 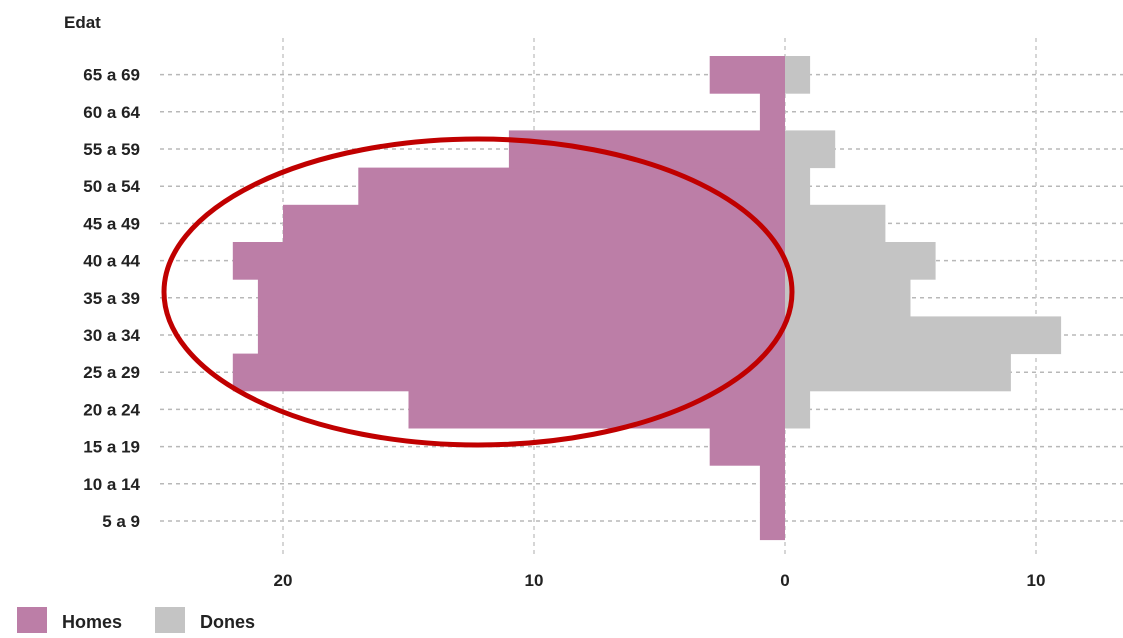 What do you see at coordinates (111, 261) in the screenshot?
I see `category-label: 40 a 44` at bounding box center [111, 261].